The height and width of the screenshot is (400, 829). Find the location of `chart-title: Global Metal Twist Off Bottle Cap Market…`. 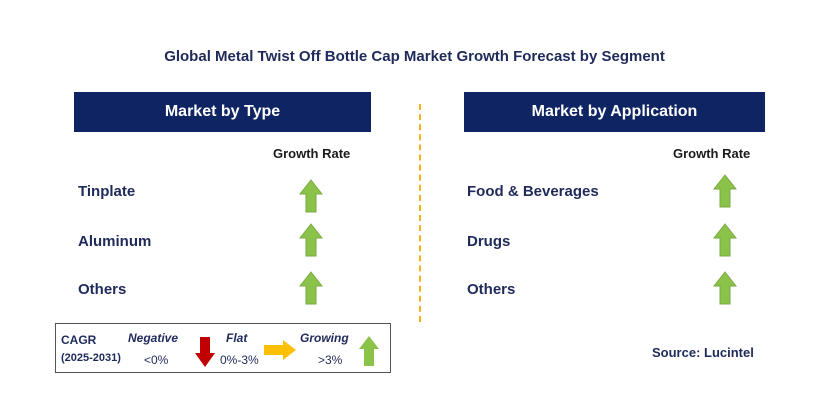

chart-title: Global Metal Twist Off Bottle Cap Market… is located at coordinates (414, 56).